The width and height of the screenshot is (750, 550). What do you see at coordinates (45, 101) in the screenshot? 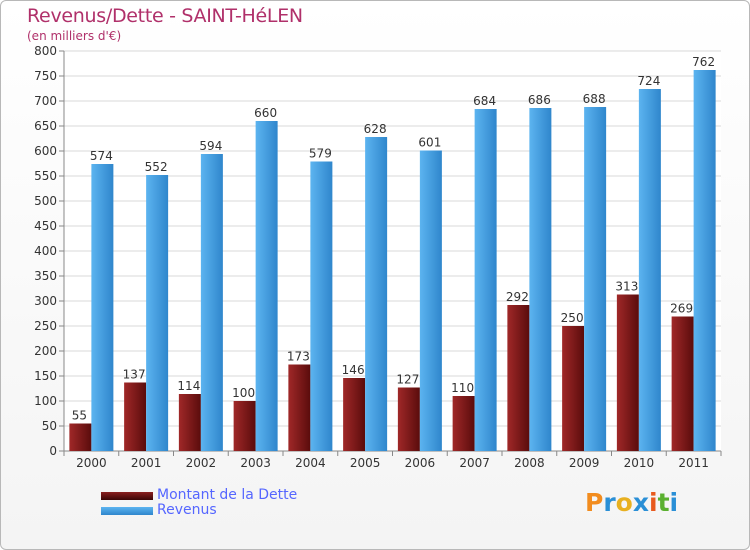
I see `y-tick-label: 700` at bounding box center [45, 101].